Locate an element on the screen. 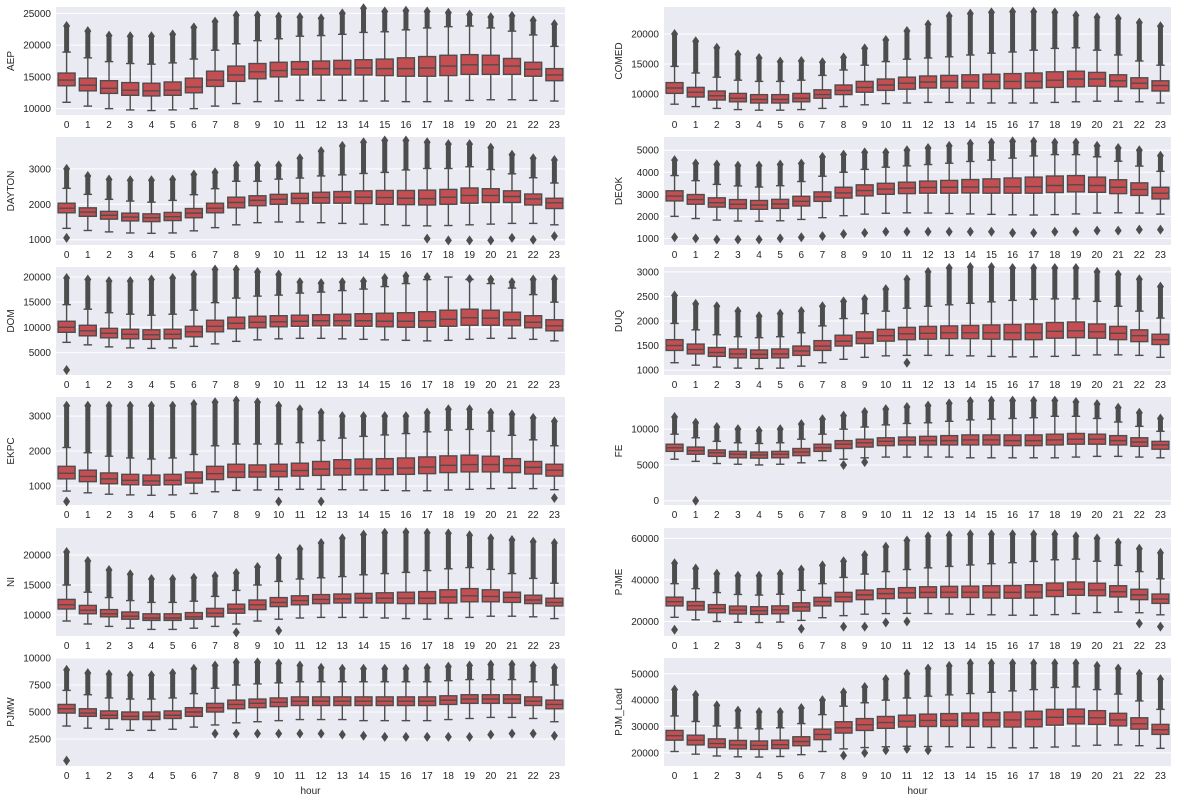  y-tick-label: 3000 is located at coordinates (40, 169).